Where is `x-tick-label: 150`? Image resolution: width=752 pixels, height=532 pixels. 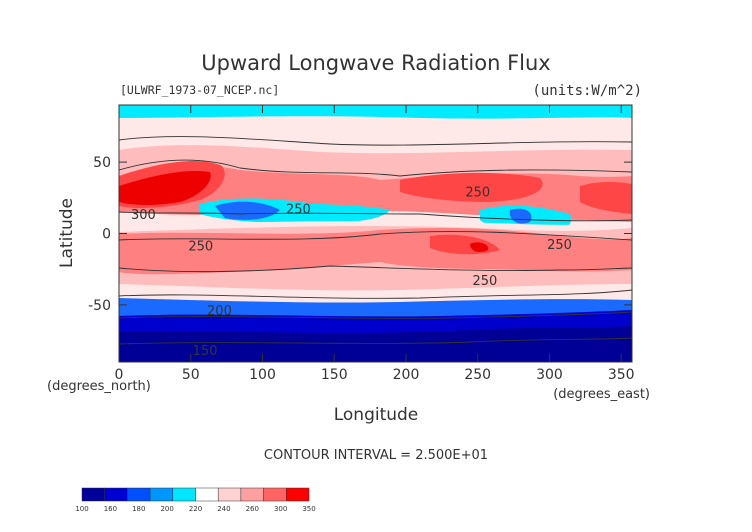 x-tick-label: 150 is located at coordinates (334, 375).